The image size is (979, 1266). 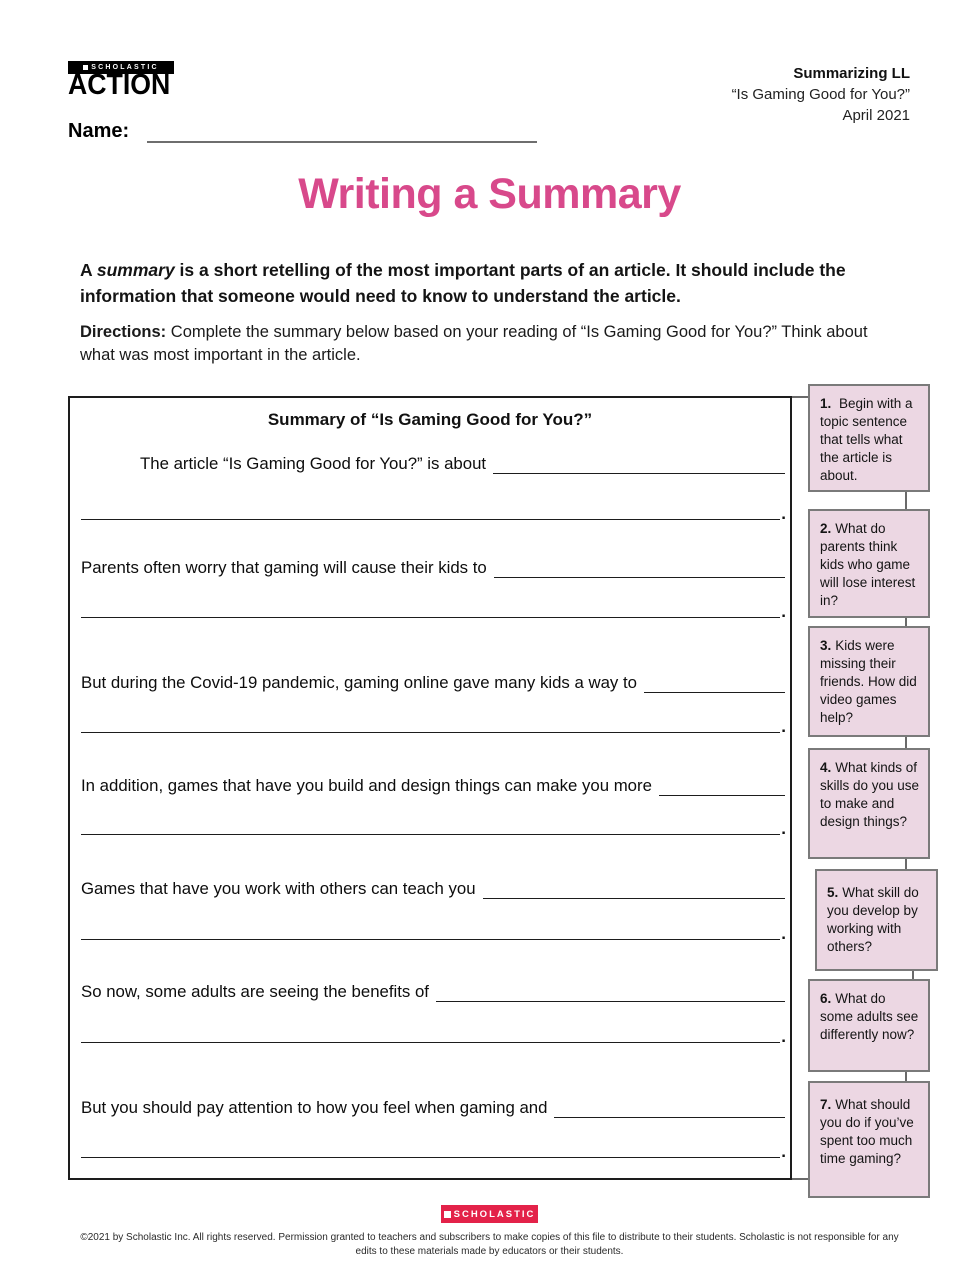 What do you see at coordinates (826, 998) in the screenshot?
I see `callout-number: 6.` at bounding box center [826, 998].